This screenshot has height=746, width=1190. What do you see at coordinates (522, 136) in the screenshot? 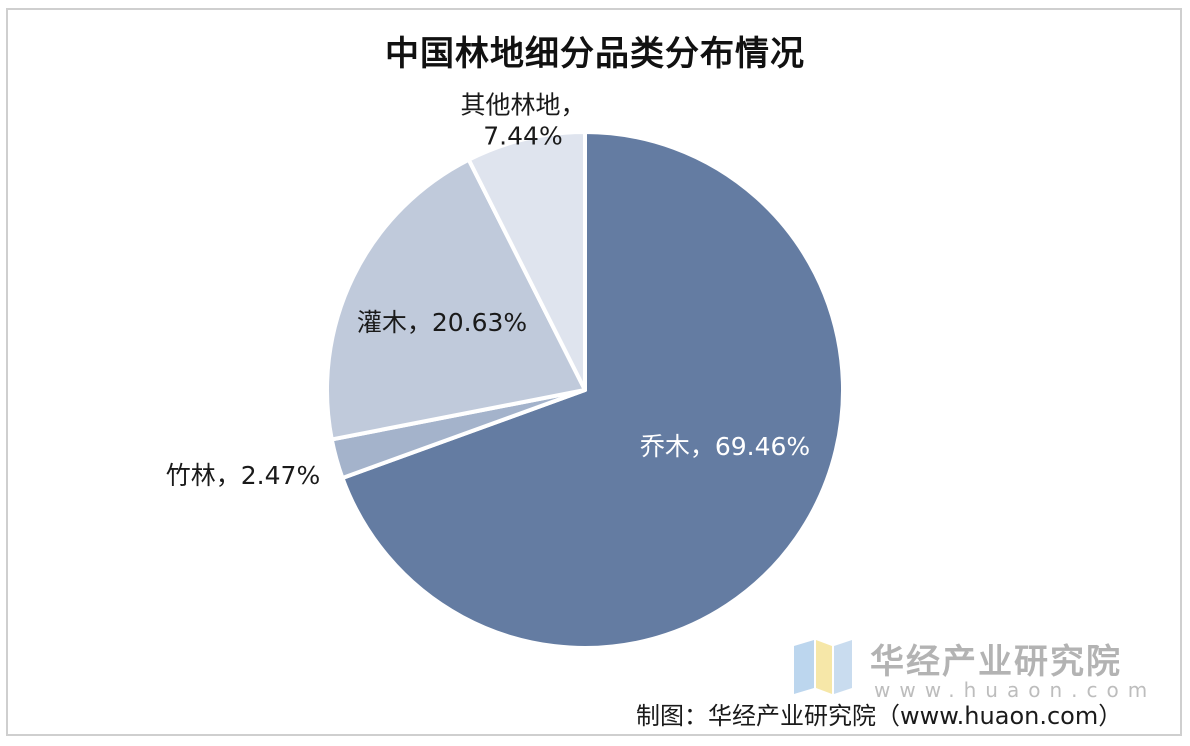
I see `slice-label-4-line-2: 7.44%` at bounding box center [522, 136].